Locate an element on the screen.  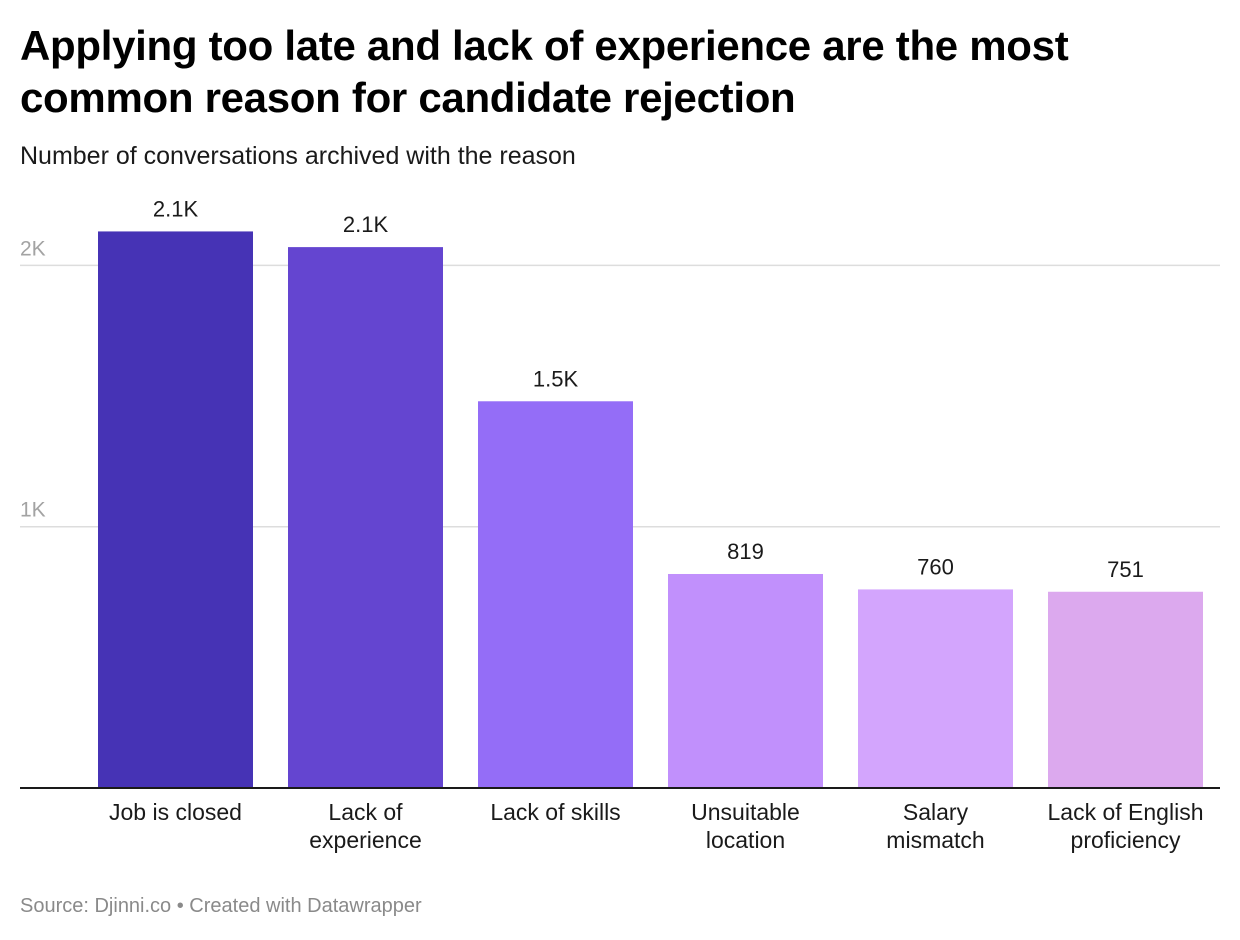
category-label-line: Job is closed is located at coordinates (175, 812).